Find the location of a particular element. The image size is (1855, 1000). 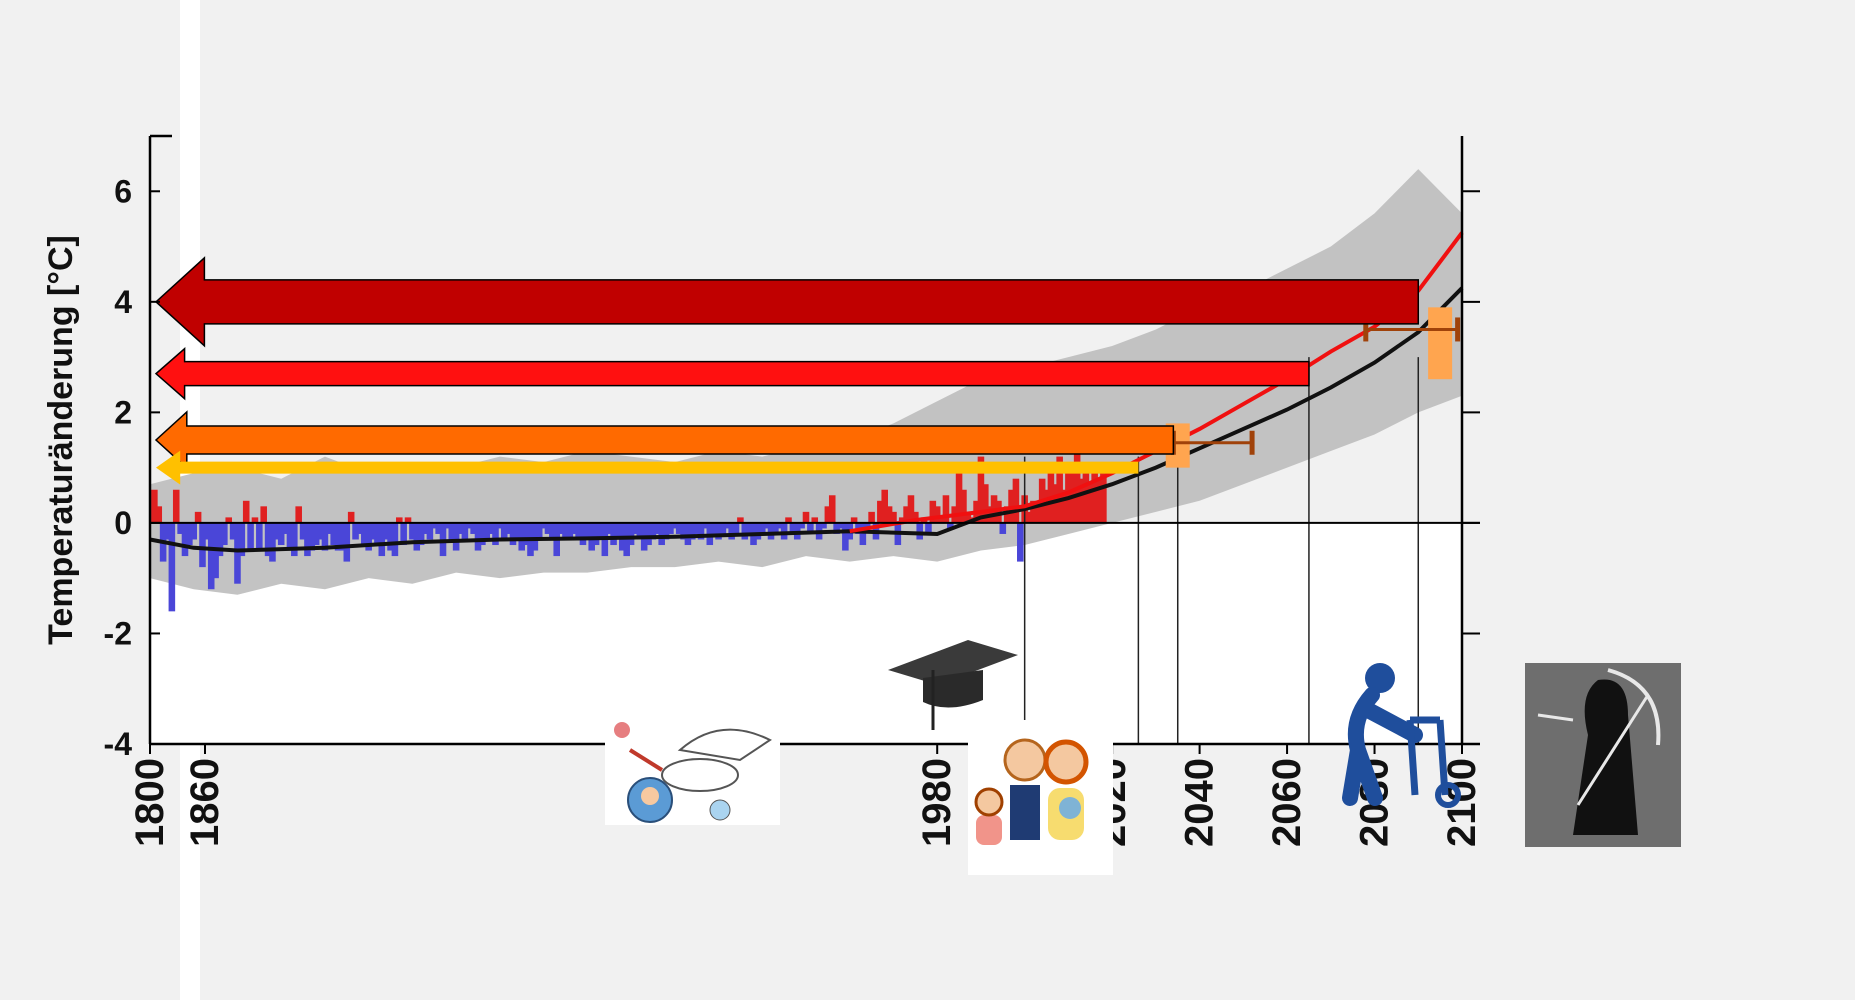

graduation-cap-icon is located at coordinates (953, 685).